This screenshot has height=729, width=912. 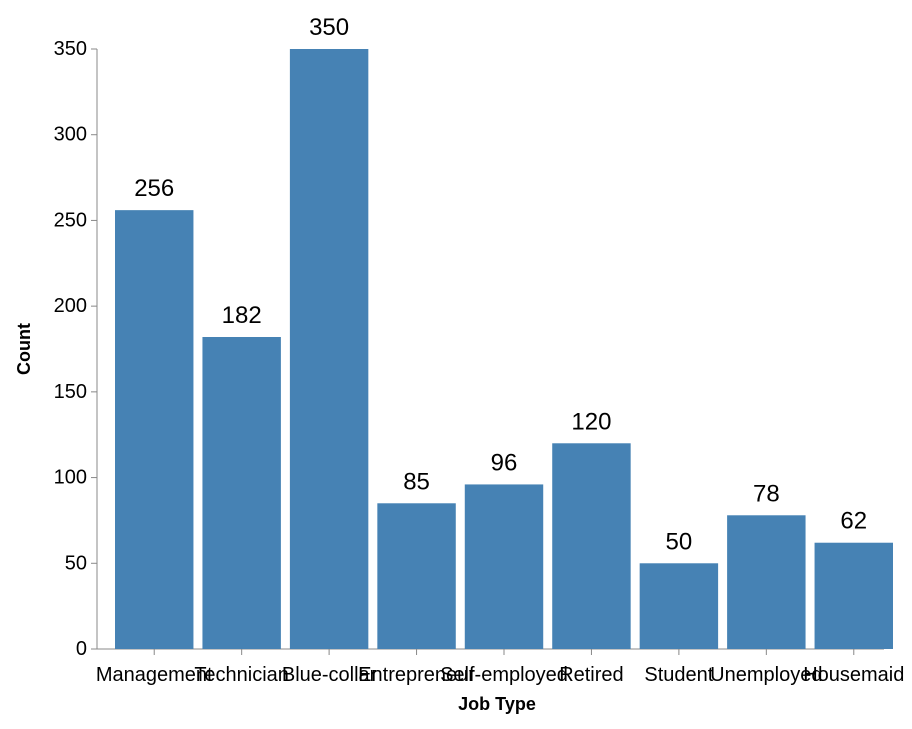 I want to click on bar-student, so click(x=679, y=606).